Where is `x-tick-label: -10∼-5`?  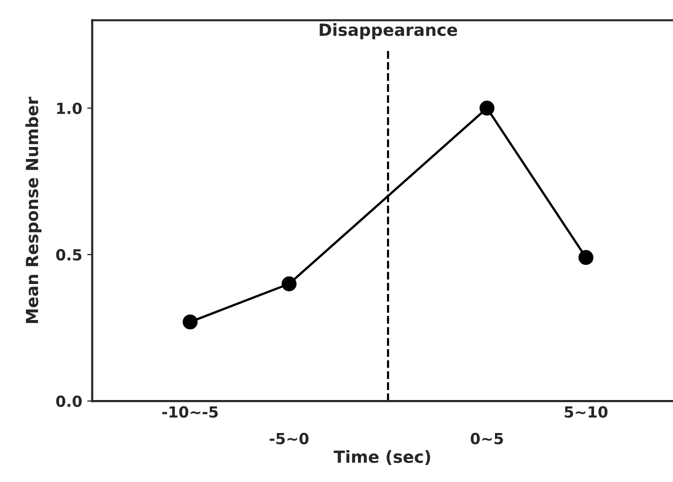
x-tick-label: -10∼-5 is located at coordinates (190, 412).